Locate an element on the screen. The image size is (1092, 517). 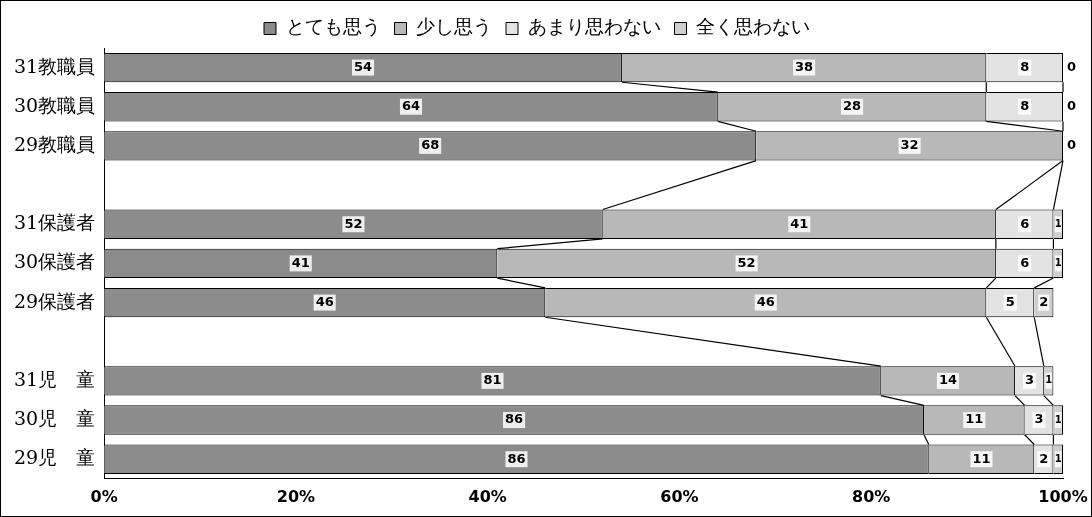
data-label: 81 is located at coordinates (492, 380).